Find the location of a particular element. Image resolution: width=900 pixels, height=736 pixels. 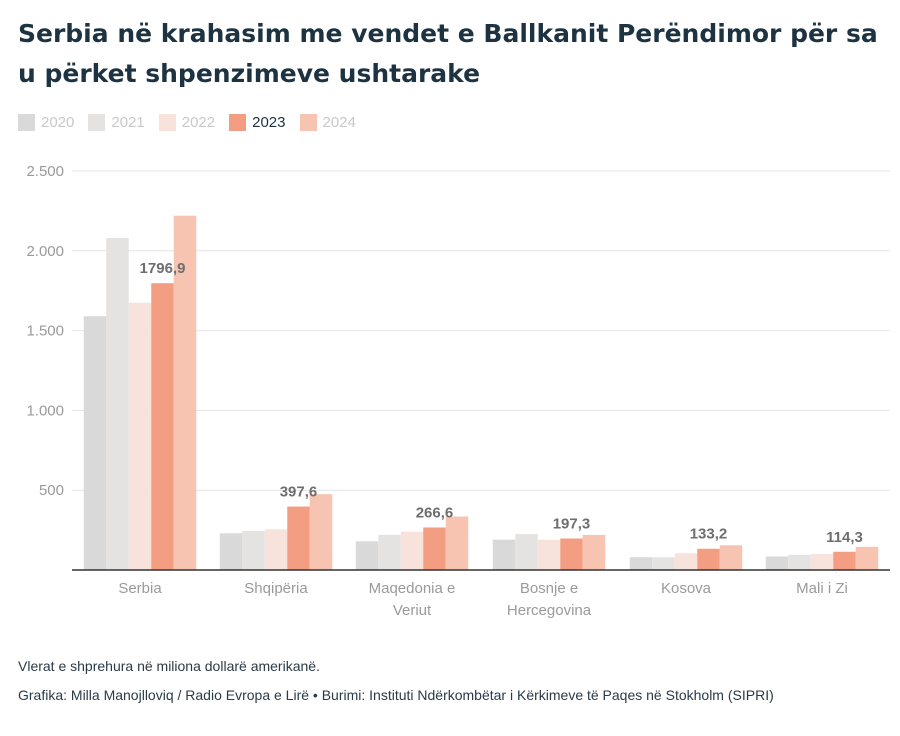

legend-item-2024: 2024 is located at coordinates (327, 122).